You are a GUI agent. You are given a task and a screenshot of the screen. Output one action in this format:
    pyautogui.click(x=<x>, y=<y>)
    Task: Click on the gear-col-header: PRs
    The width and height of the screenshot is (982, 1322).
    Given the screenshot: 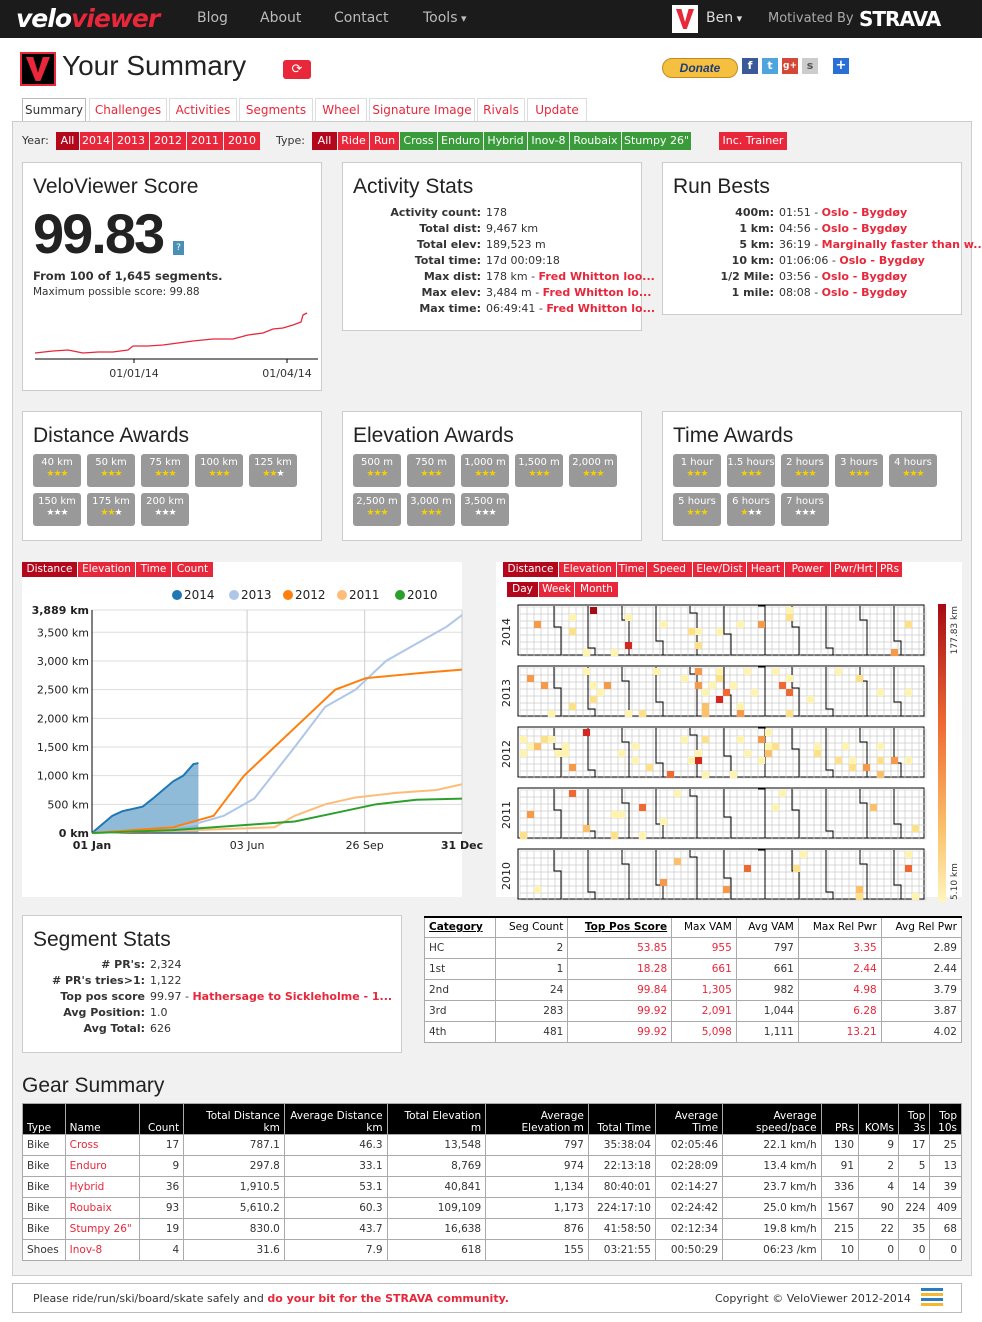 What is the action you would take?
    pyautogui.click(x=840, y=1119)
    